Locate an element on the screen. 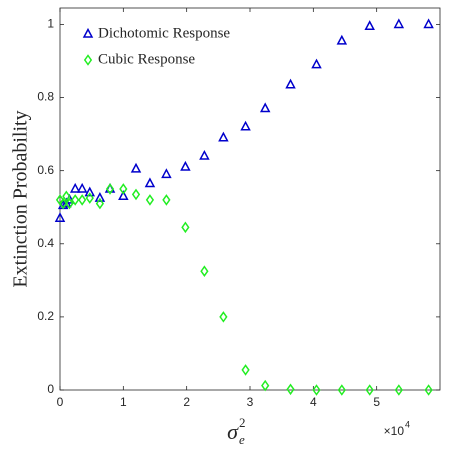 This screenshot has height=450, width=450. y-tick-label: 1 is located at coordinates (50, 24).